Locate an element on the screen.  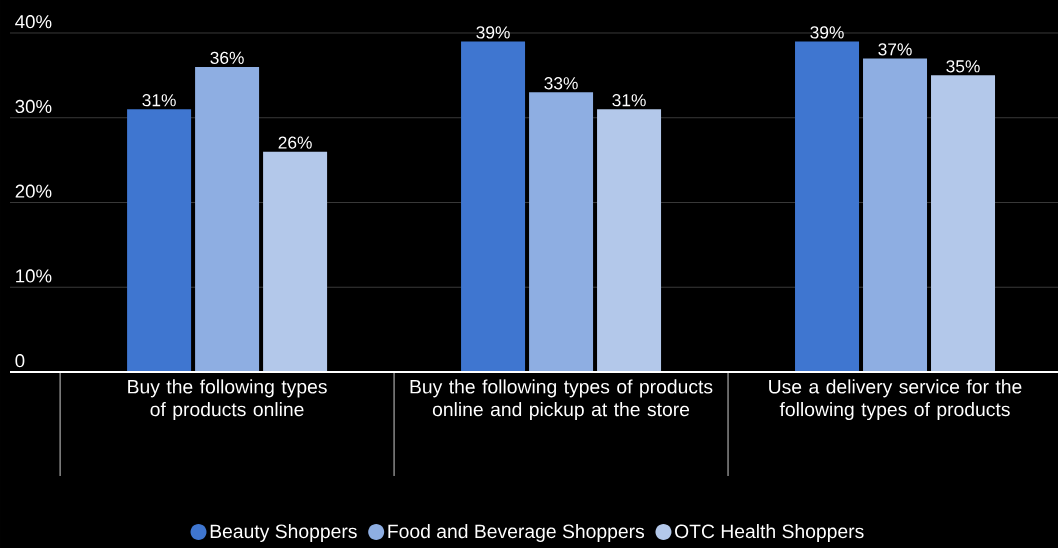
legend-label: Beauty Shoppers is located at coordinates (283, 533).